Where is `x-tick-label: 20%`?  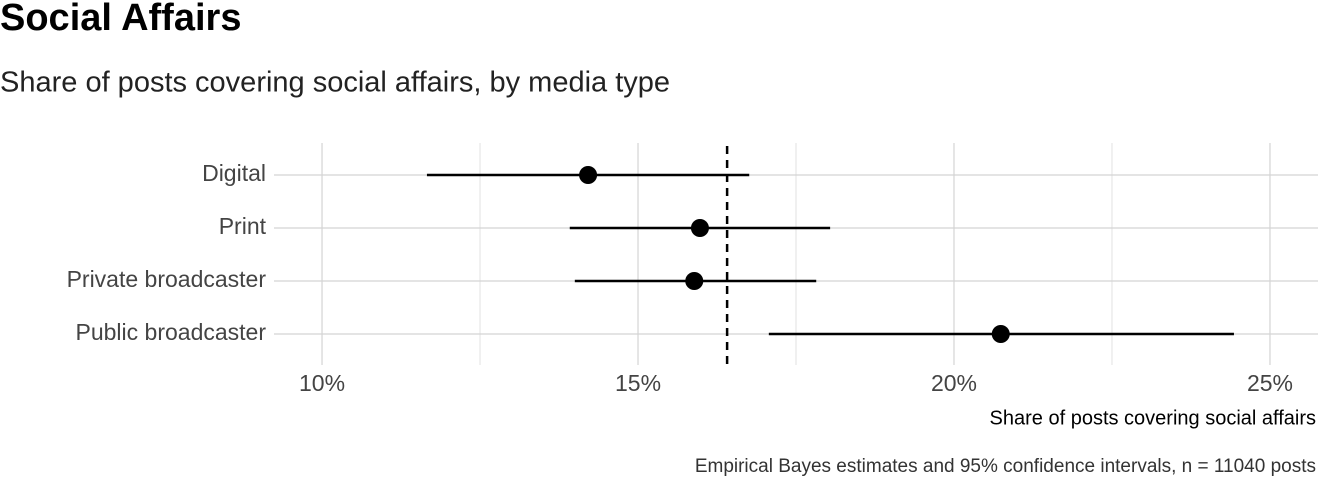 x-tick-label: 20% is located at coordinates (954, 383).